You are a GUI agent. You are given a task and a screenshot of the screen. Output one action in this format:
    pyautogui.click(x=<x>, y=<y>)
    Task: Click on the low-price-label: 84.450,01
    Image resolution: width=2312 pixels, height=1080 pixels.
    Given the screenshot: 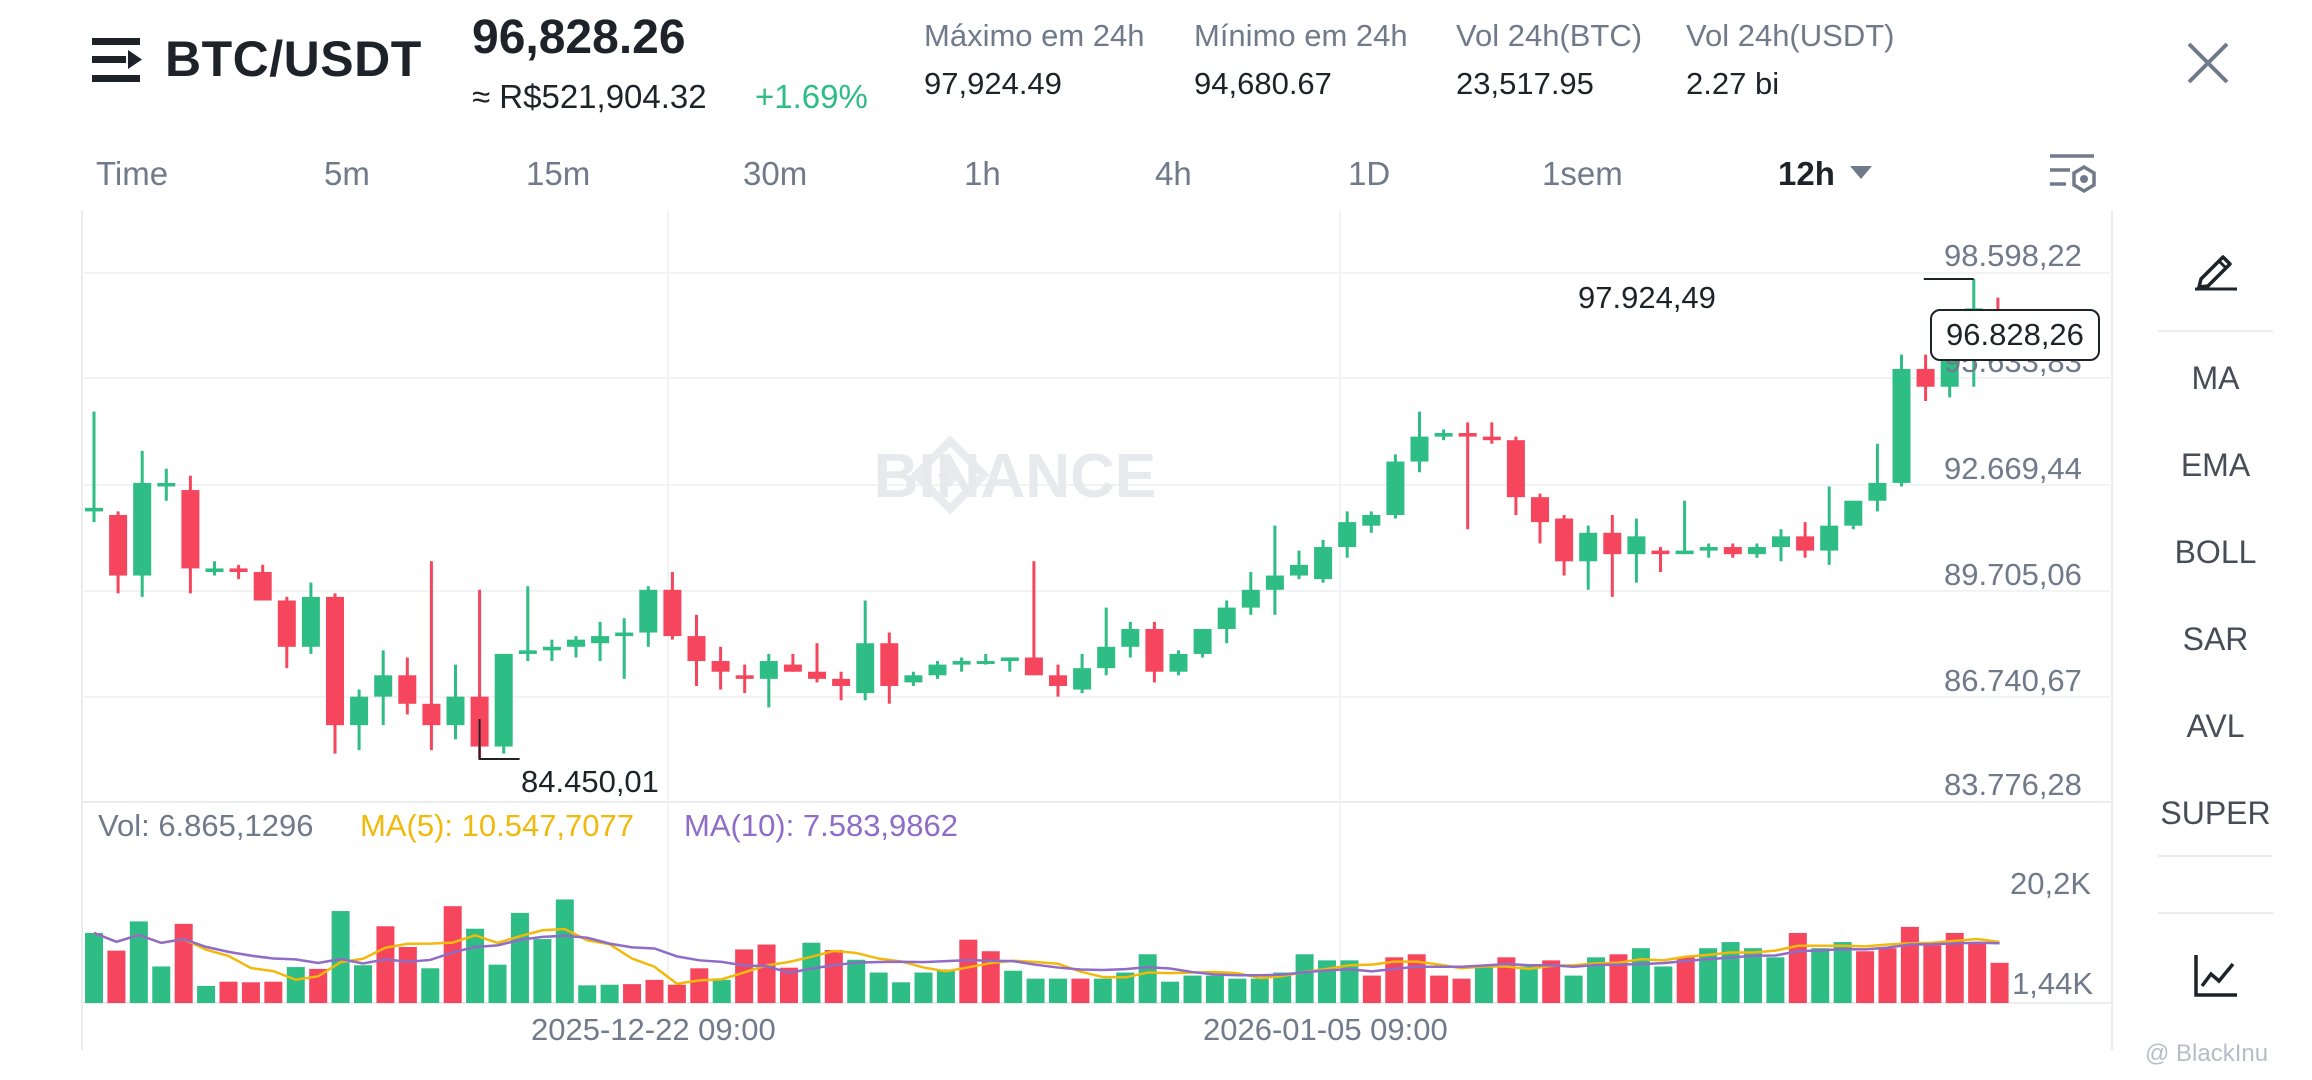 What is the action you would take?
    pyautogui.click(x=590, y=781)
    